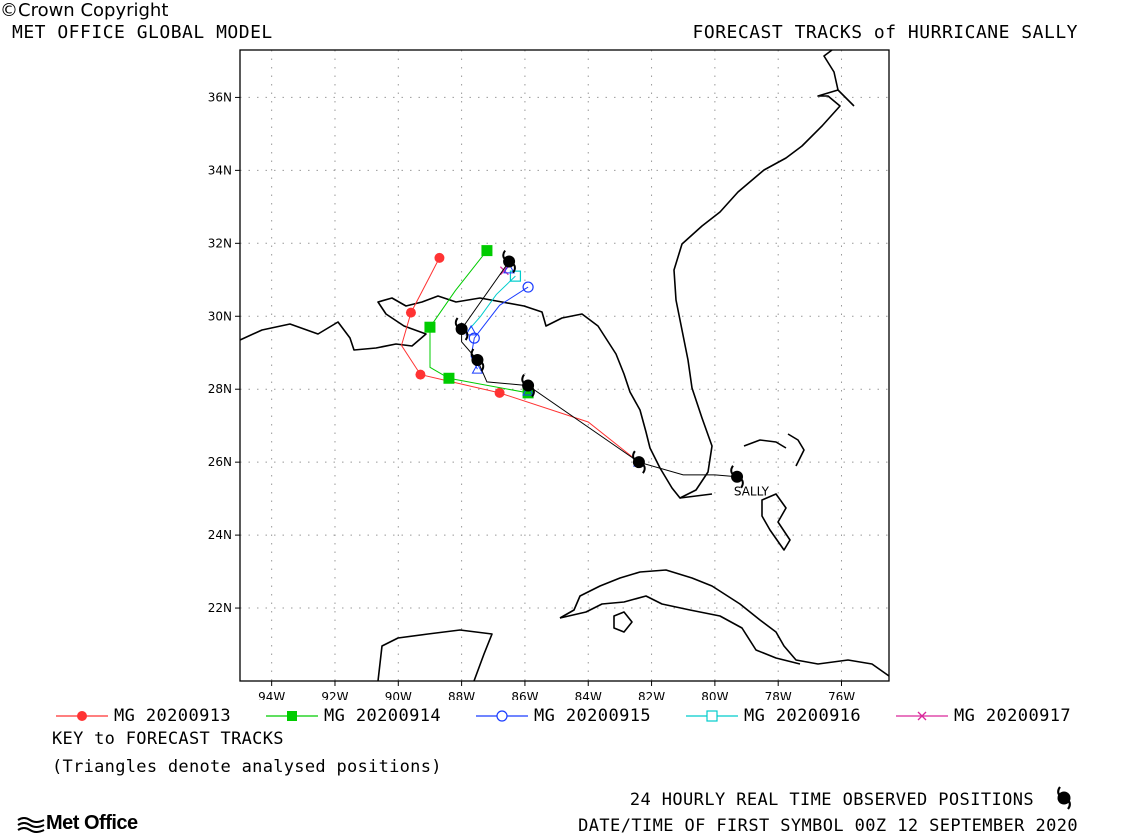 Image resolution: width=1130 pixels, height=840 pixels. What do you see at coordinates (435, 655) in the screenshot?
I see `yucatan` at bounding box center [435, 655].